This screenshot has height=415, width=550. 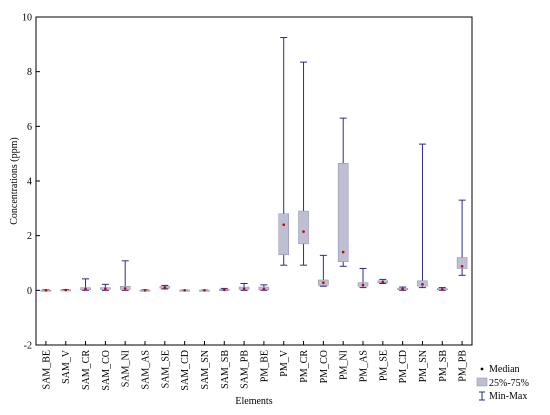 I want to click on x-tick-label: PM_CO, so click(x=324, y=366).